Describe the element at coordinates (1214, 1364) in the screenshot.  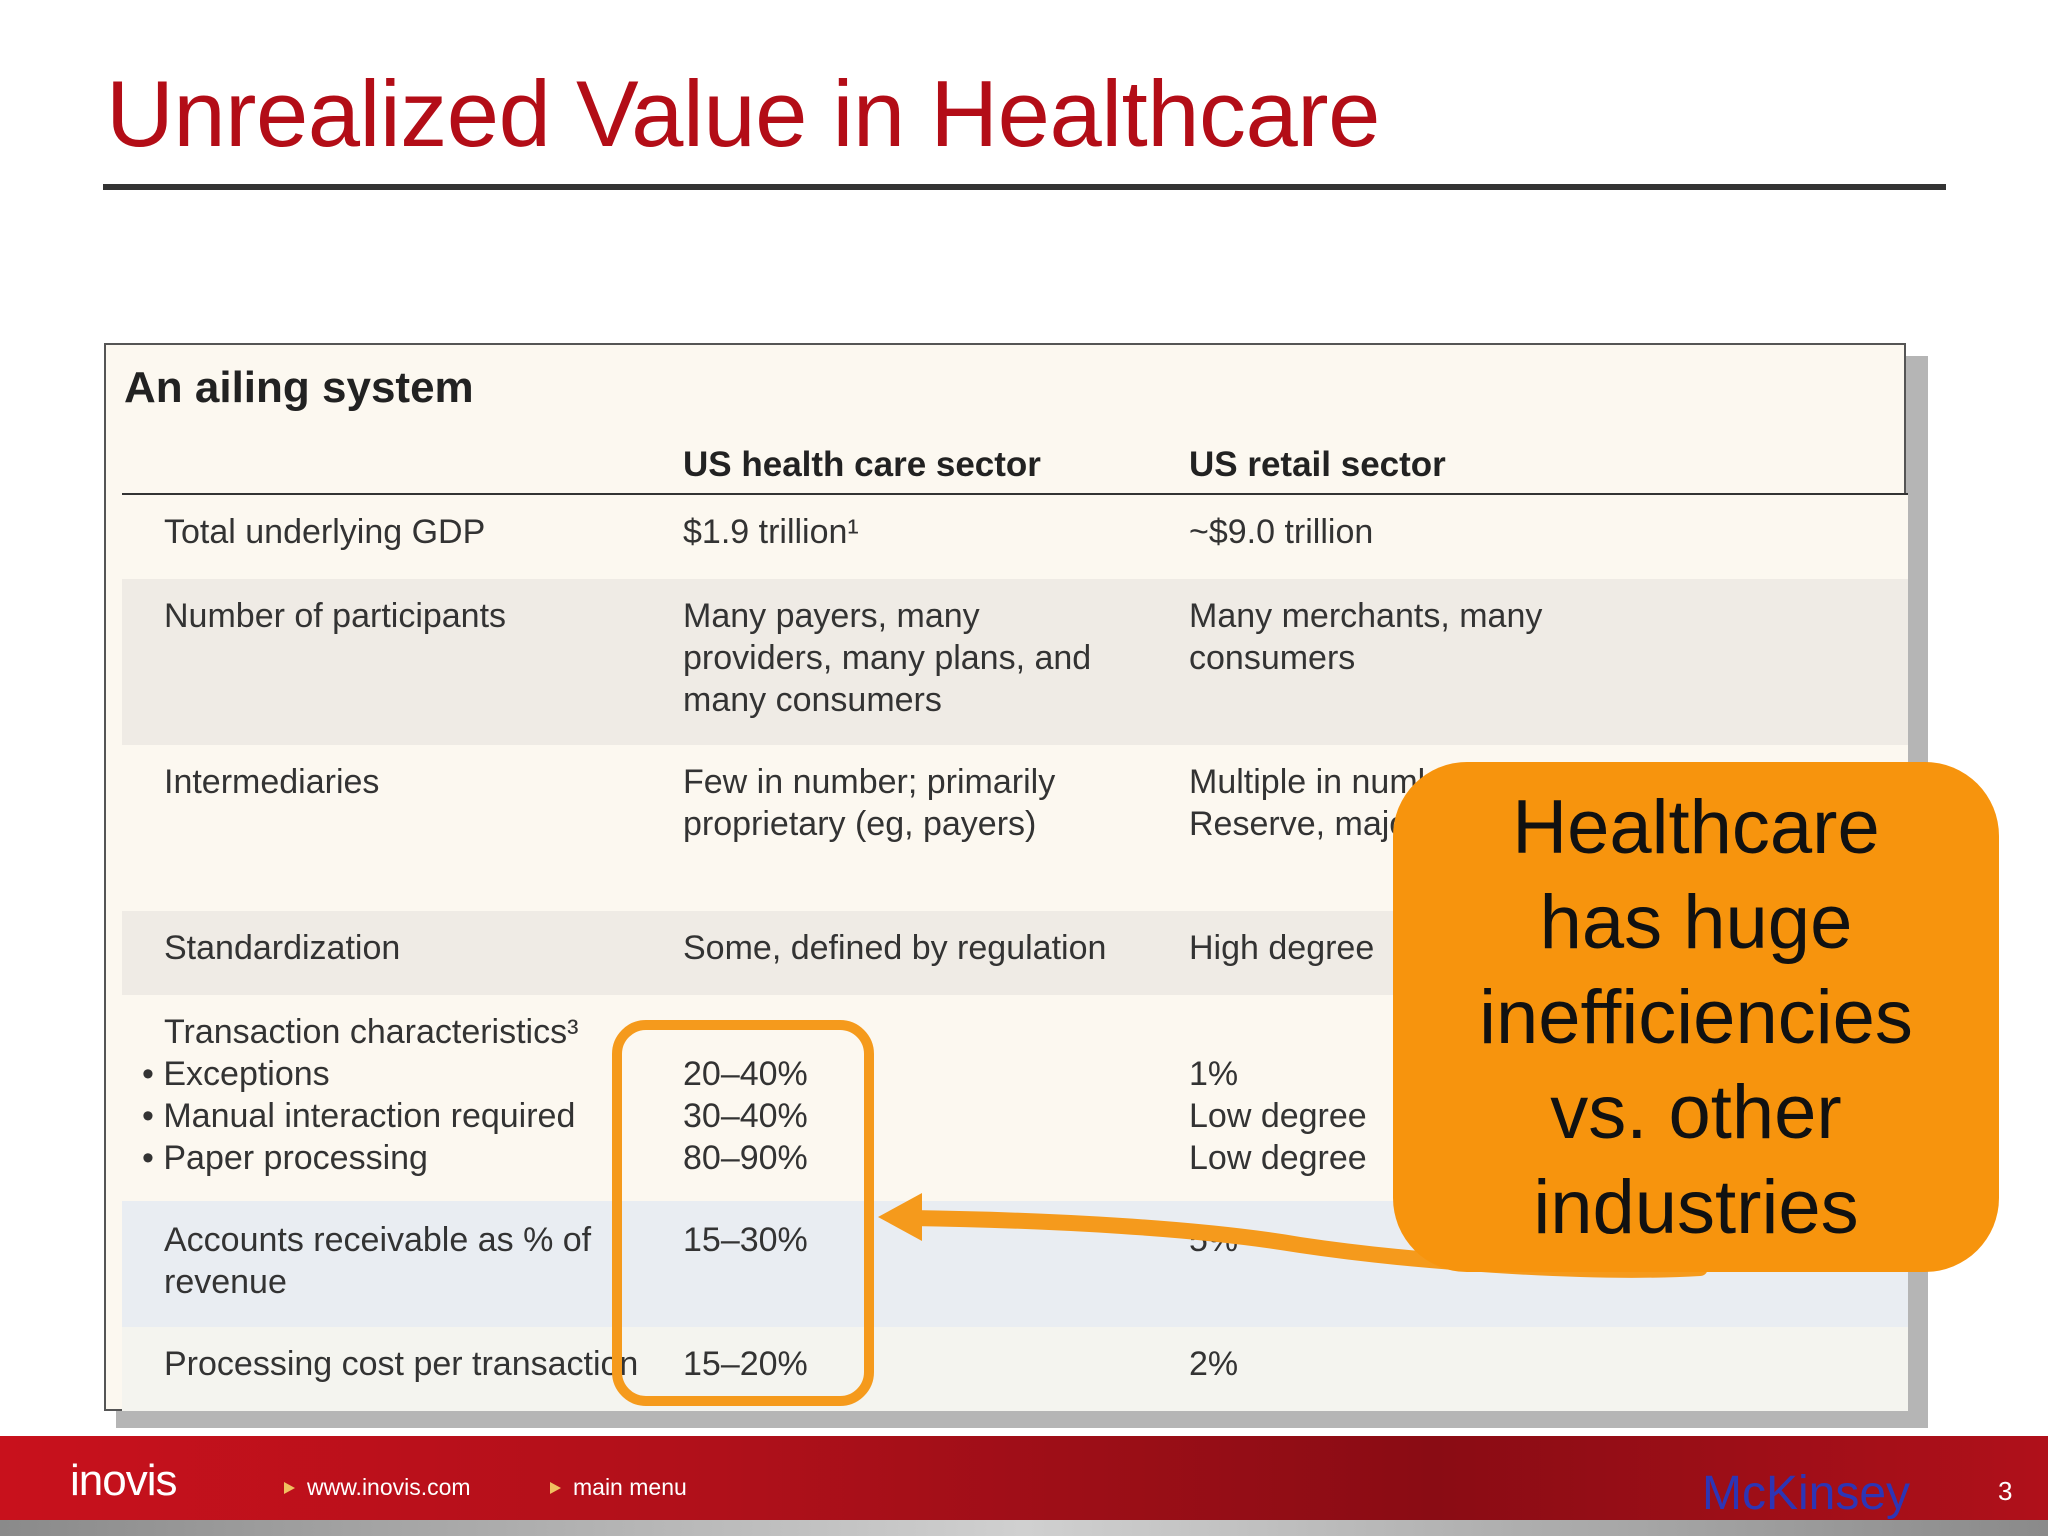
I see `retail-value: 2%` at that location.